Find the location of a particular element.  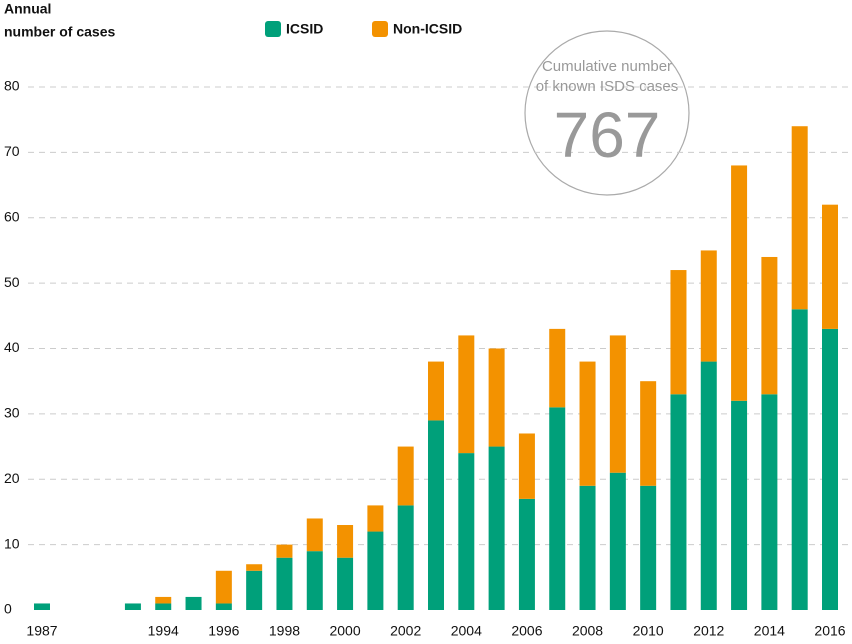

y-tick-label: 70 is located at coordinates (12, 151).